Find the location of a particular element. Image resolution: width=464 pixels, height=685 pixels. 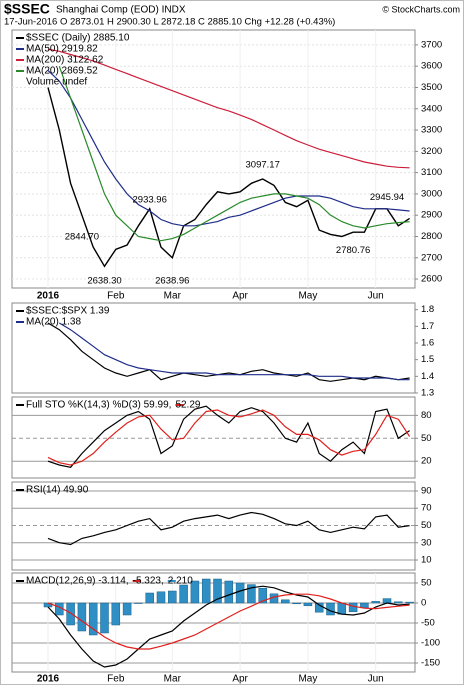

y-tick-label: 1.3 is located at coordinates (427, 393).